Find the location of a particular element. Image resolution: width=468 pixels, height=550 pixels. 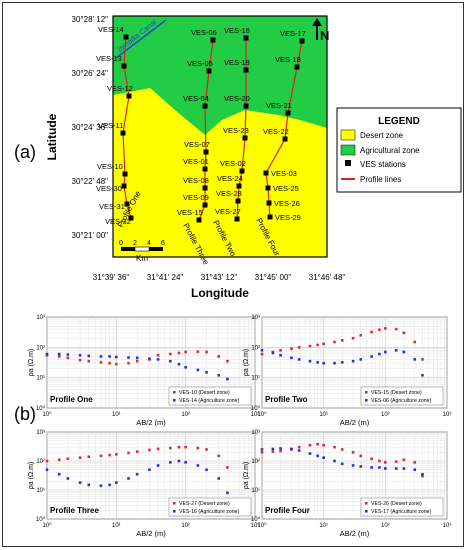

station-label-ves-05: VES-05 is located at coordinates (200, 63).